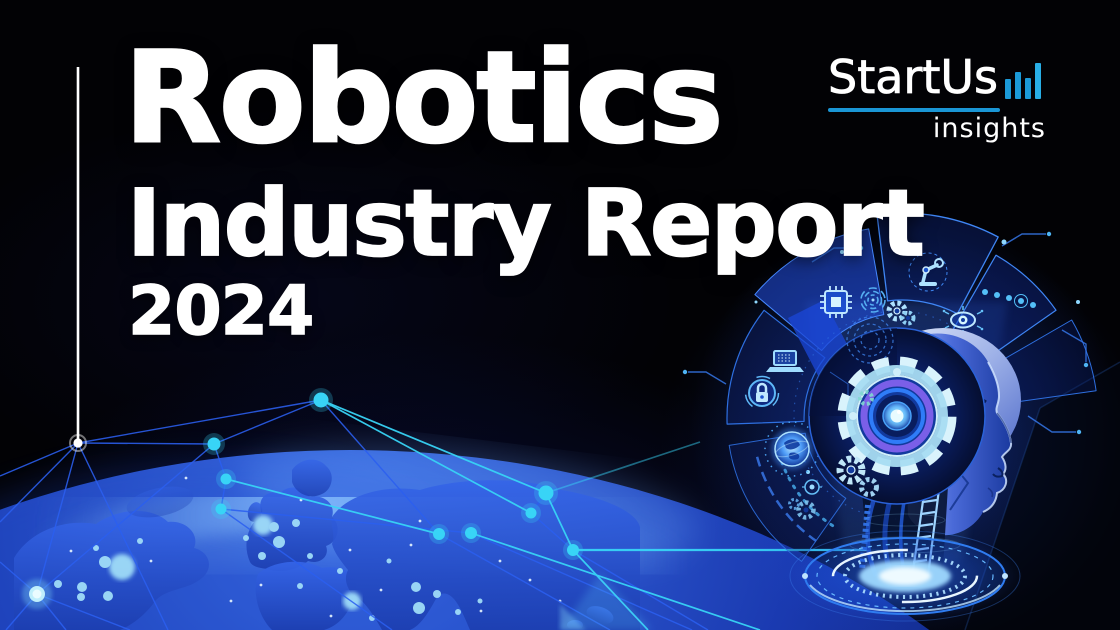  What do you see at coordinates (312, 478) in the screenshot?
I see `continent-scandinavia` at bounding box center [312, 478].